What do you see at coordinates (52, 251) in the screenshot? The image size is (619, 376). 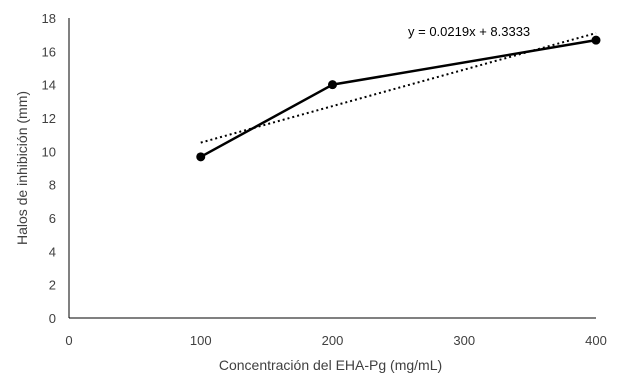 I see `y-tick-label: 4` at bounding box center [52, 251].